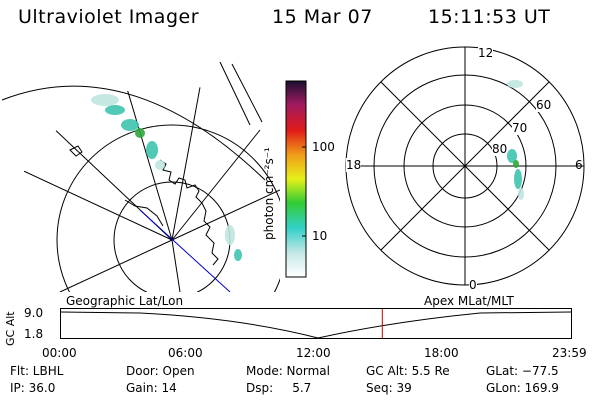  Describe the element at coordinates (522, 371) in the screenshot. I see `glat-status: GLat: −77.5` at that location.